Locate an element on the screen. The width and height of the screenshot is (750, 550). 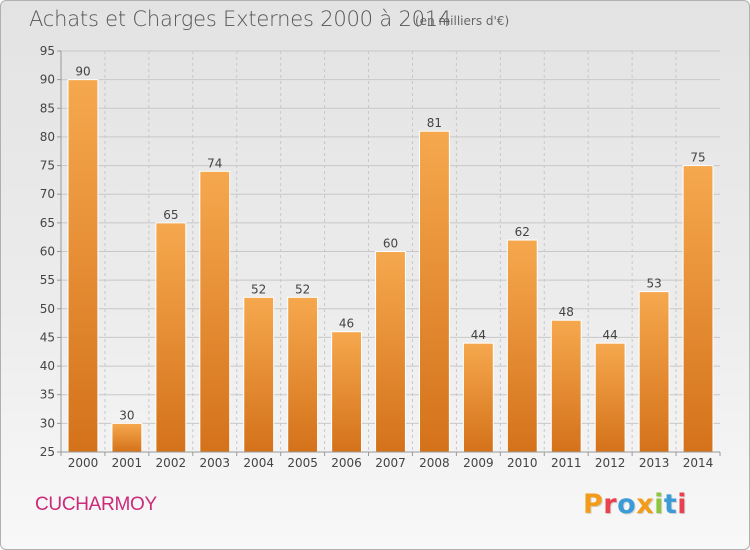
x-tick-label: 2006 is located at coordinates (346, 463).